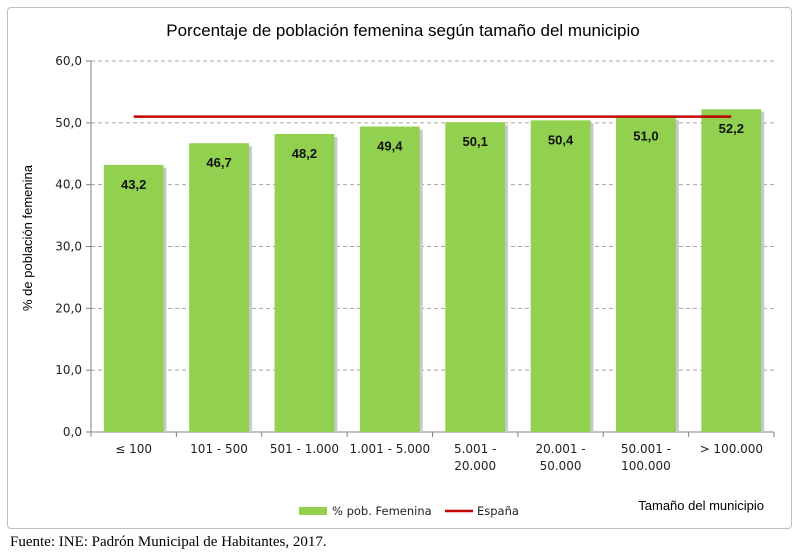 Image resolution: width=802 pixels, height=555 pixels. What do you see at coordinates (732, 449) in the screenshot?
I see `x-tick-label: > 100.000` at bounding box center [732, 449].